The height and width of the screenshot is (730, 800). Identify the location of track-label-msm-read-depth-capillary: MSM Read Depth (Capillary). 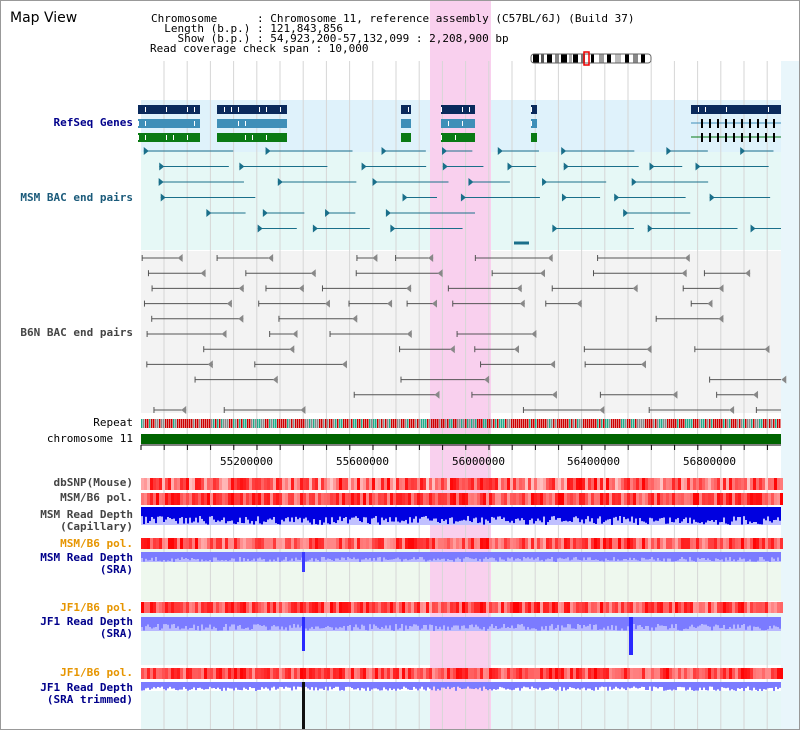
(86, 520).